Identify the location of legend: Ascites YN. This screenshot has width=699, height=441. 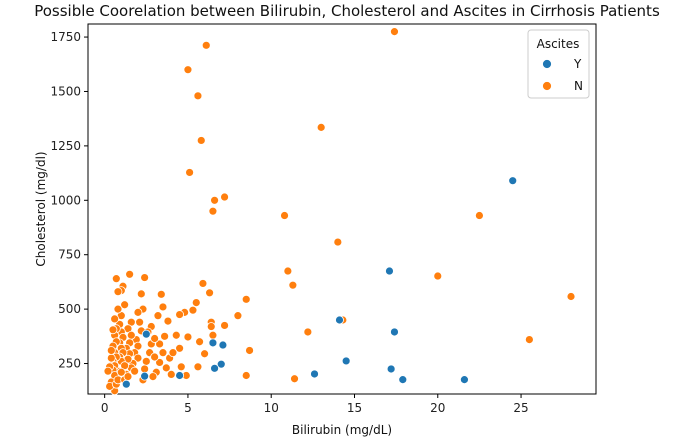
(558, 64).